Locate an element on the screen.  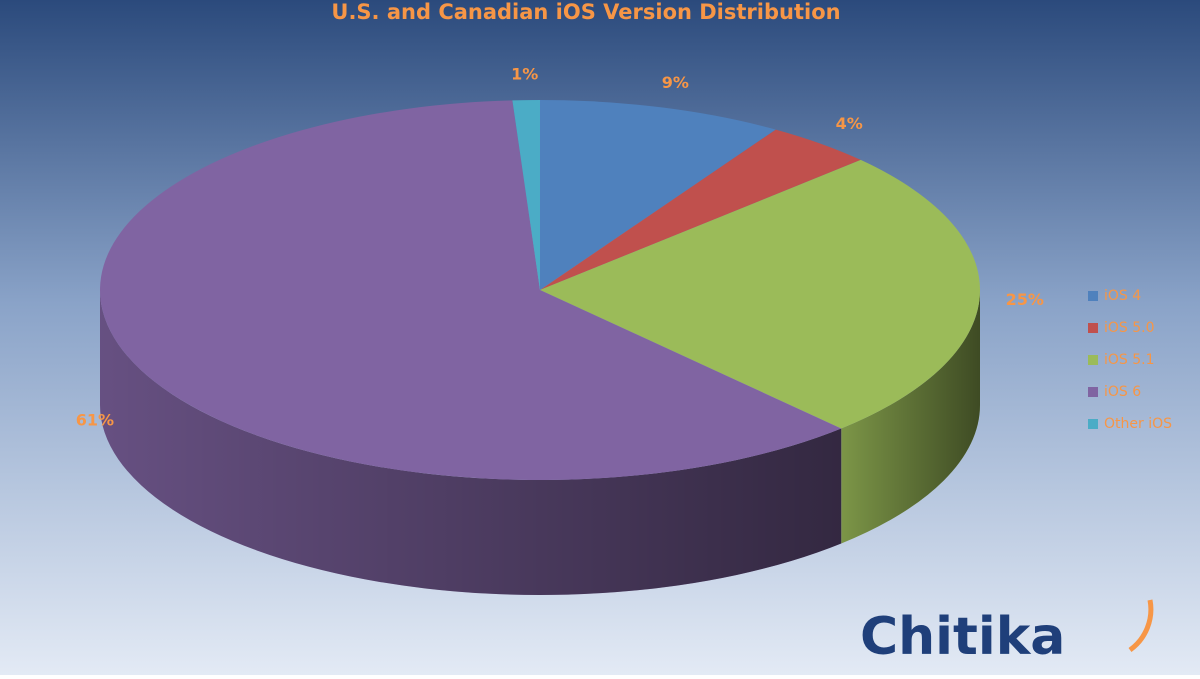
data-label: 61% is located at coordinates (95, 420).